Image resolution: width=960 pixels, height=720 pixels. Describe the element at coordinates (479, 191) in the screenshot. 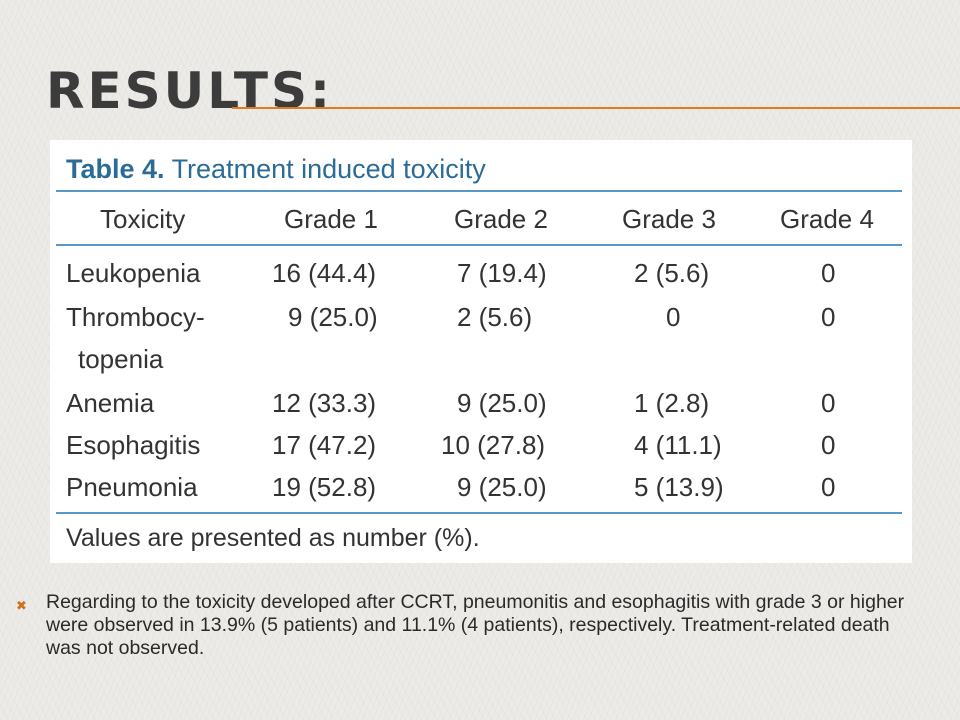

I see `table-top-rule` at that location.